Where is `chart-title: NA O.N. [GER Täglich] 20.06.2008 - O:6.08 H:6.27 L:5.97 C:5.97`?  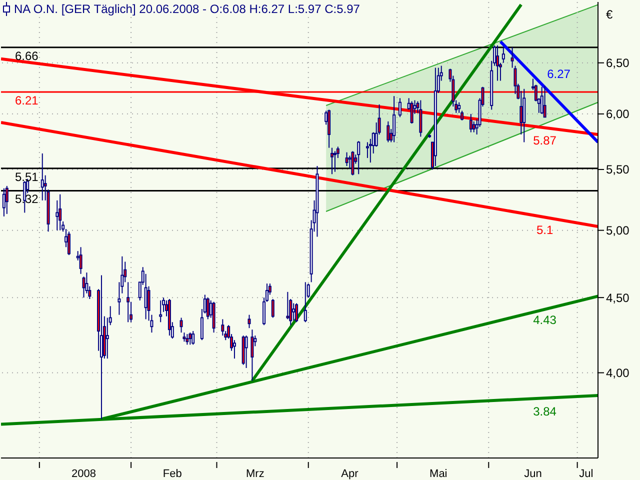
chart-title: NA O.N. [GER Täglich] 20.06.2008 - O:6.08 H:6.27 L:5.97 C:5.97 is located at coordinates (187, 9).